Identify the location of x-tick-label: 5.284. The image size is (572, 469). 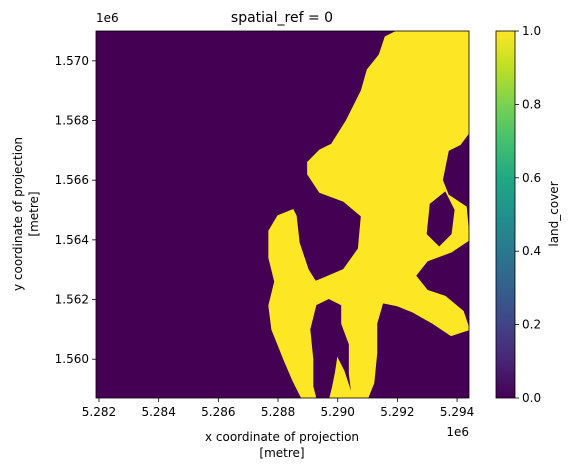
(158, 412).